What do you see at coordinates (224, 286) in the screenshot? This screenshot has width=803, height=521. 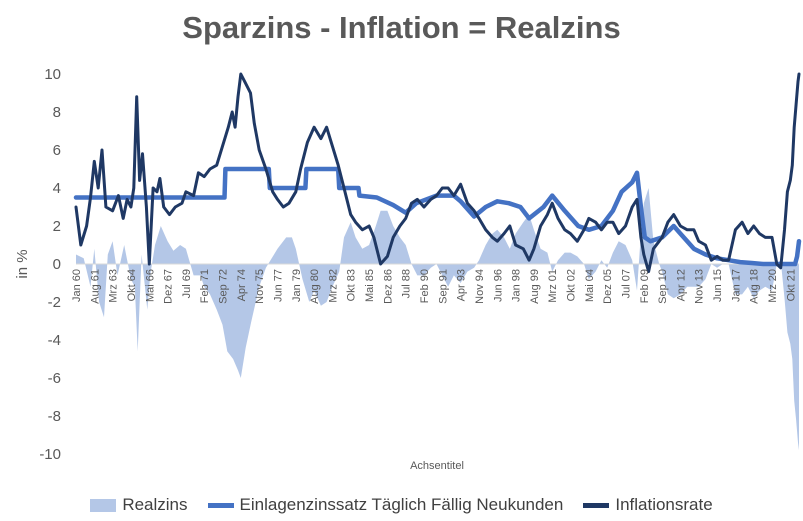 I see `x-tick-label: Sep 72` at bounding box center [224, 286].